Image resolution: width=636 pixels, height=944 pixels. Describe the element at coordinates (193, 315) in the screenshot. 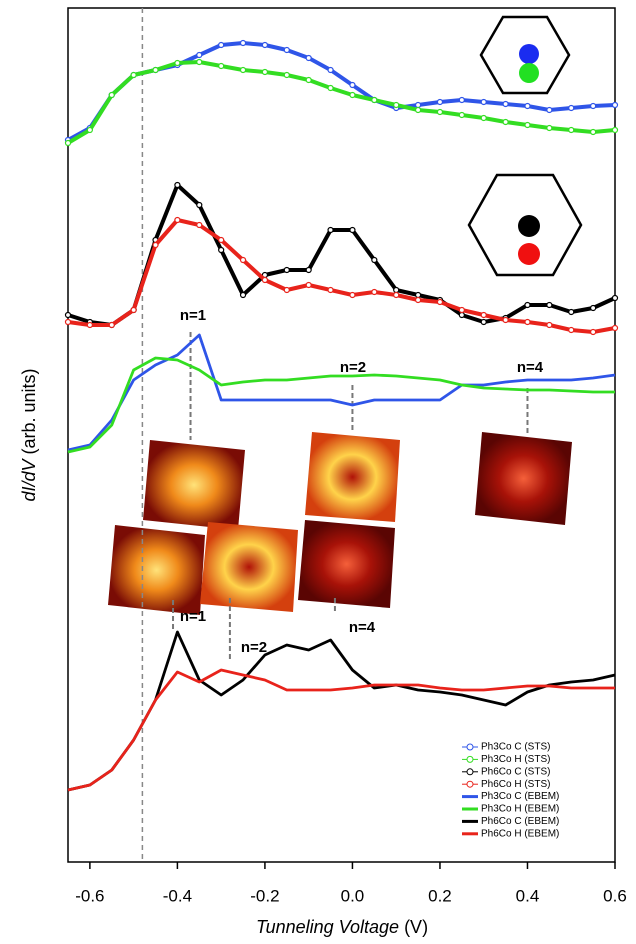

I see `annotation: n=1` at that location.